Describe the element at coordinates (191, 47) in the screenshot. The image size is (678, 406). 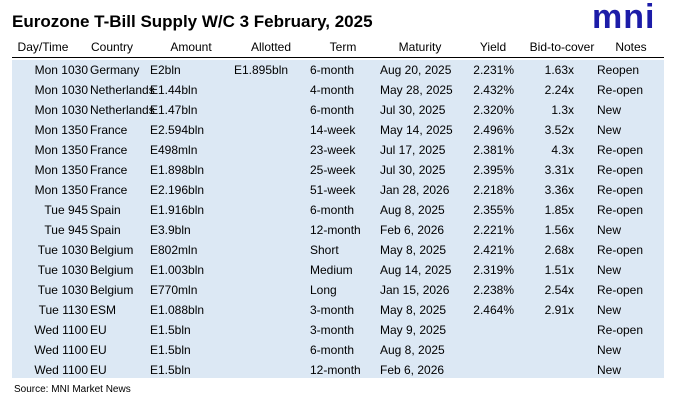
I see `column-header: Amount` at that location.